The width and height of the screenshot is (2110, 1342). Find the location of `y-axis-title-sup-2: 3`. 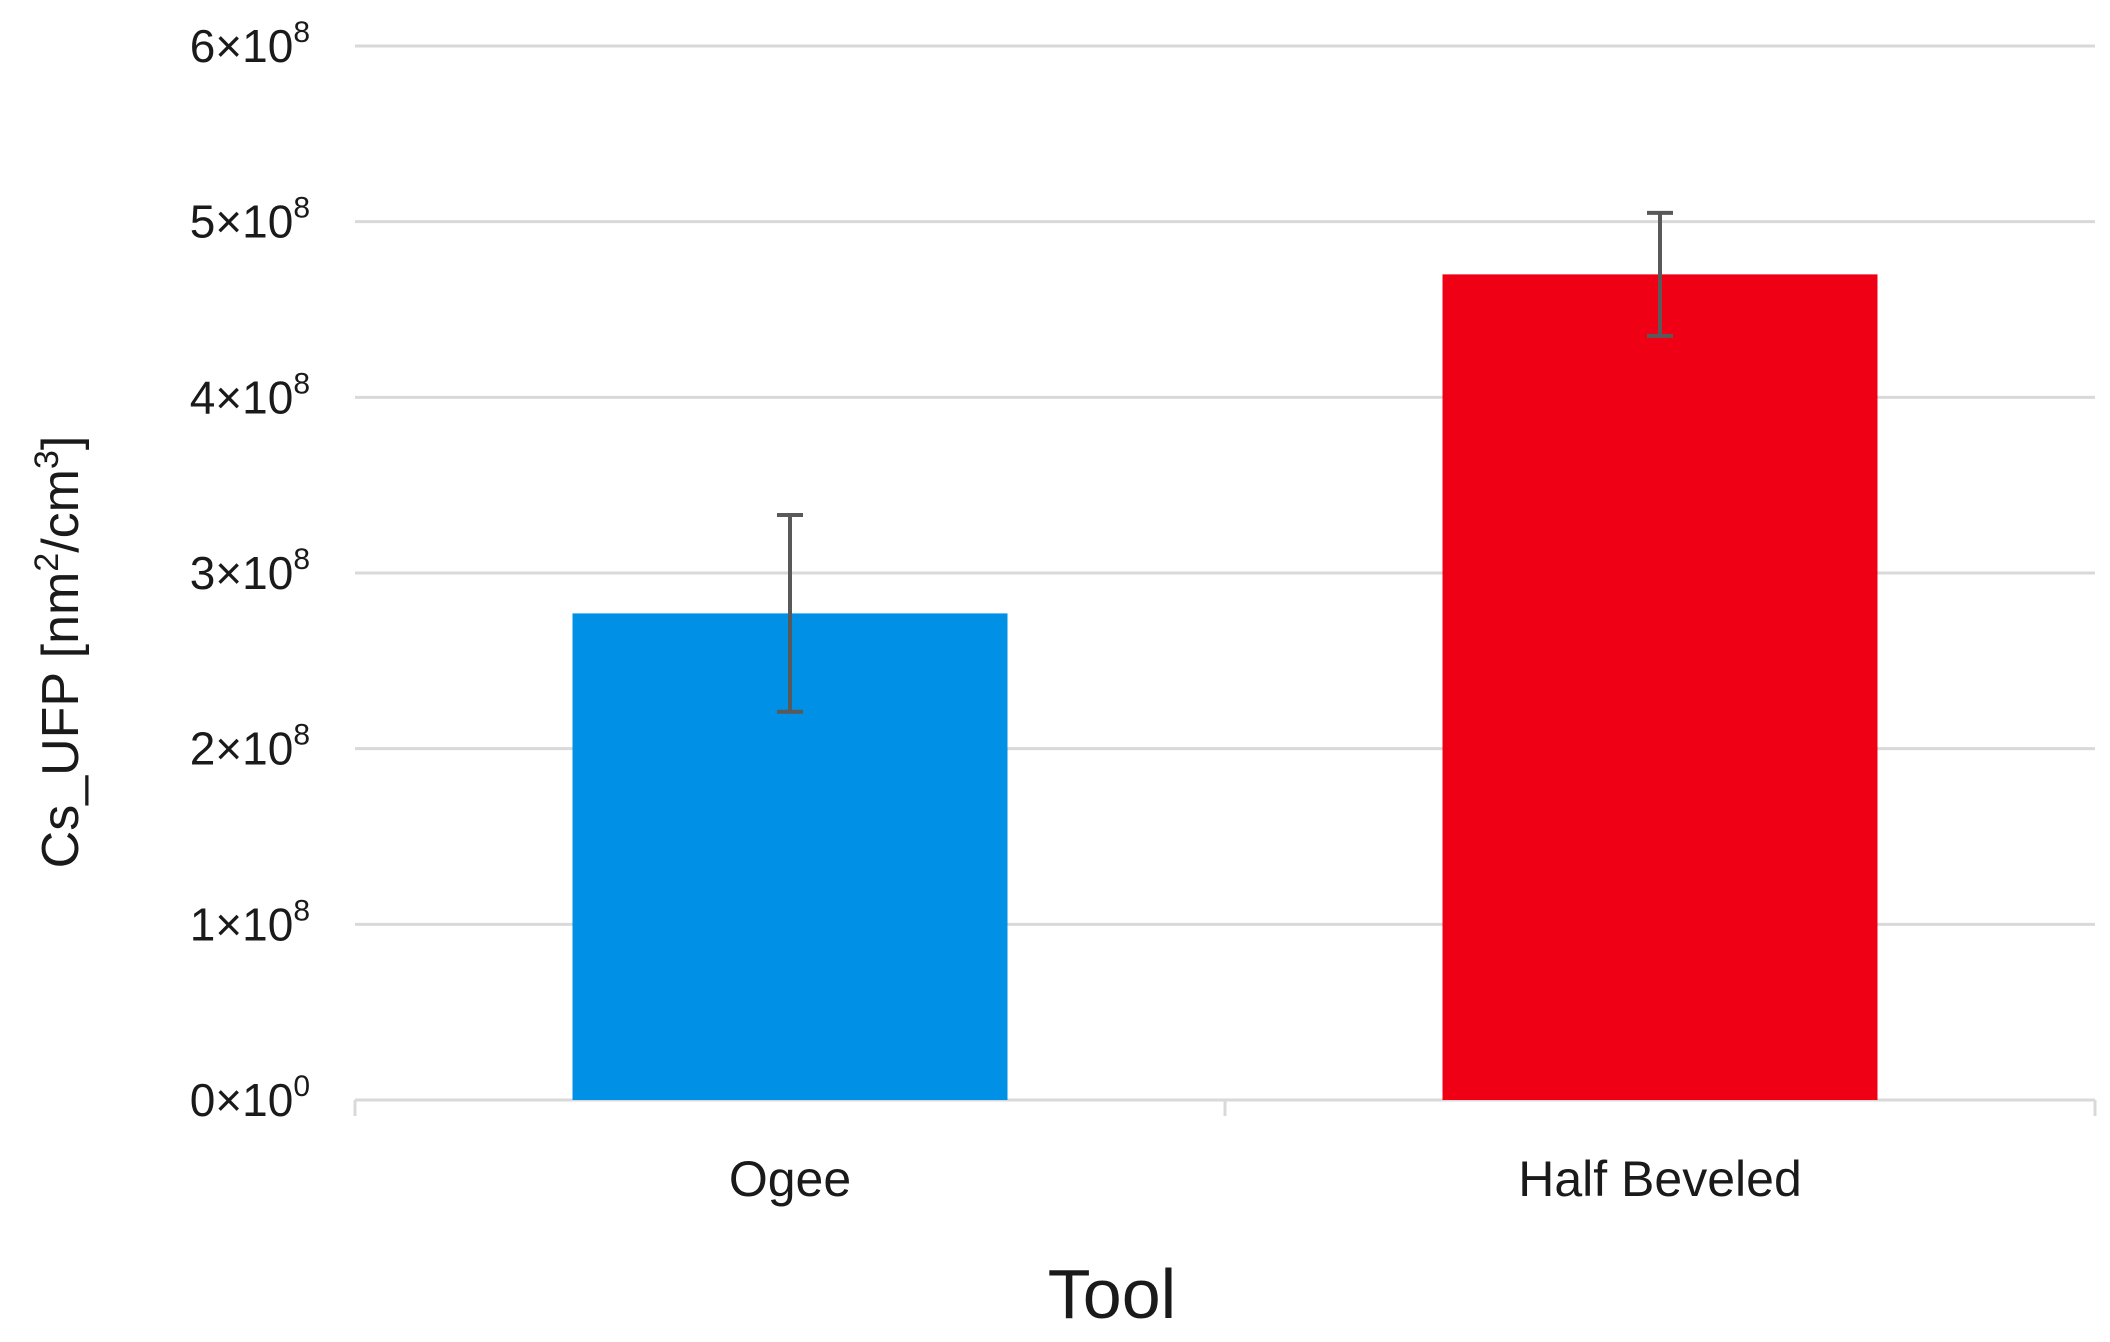

y-axis-title-sup-2: 3 is located at coordinates (47, 459).